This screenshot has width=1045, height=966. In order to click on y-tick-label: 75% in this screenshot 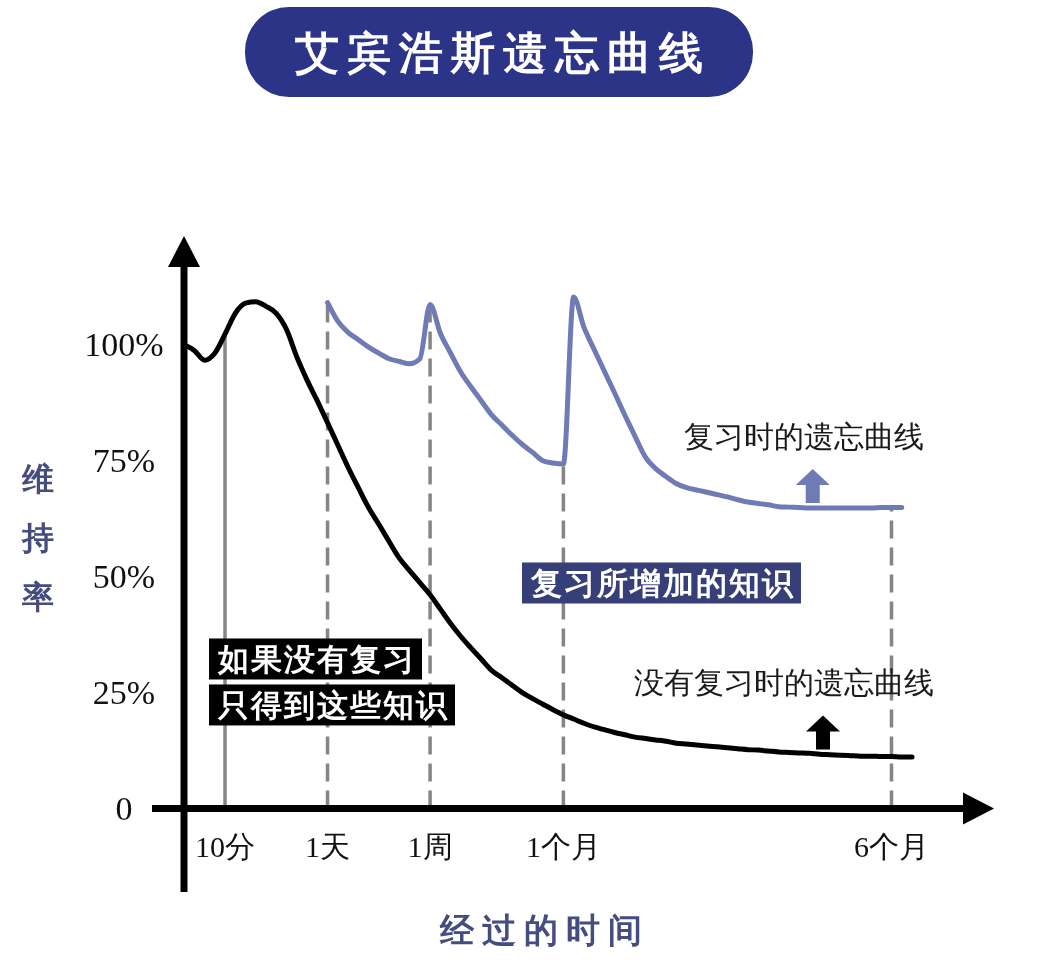, I will do `click(124, 461)`.